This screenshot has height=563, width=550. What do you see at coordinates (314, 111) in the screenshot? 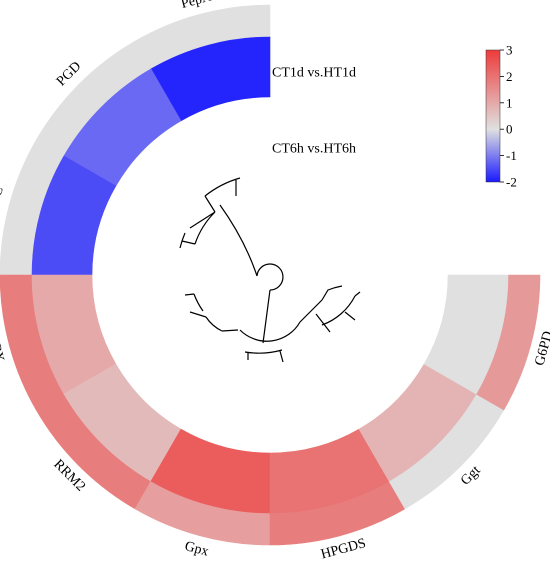
I see `series-labels: CT1d vs.HT1d CT6h vs.HT6h` at bounding box center [314, 111].